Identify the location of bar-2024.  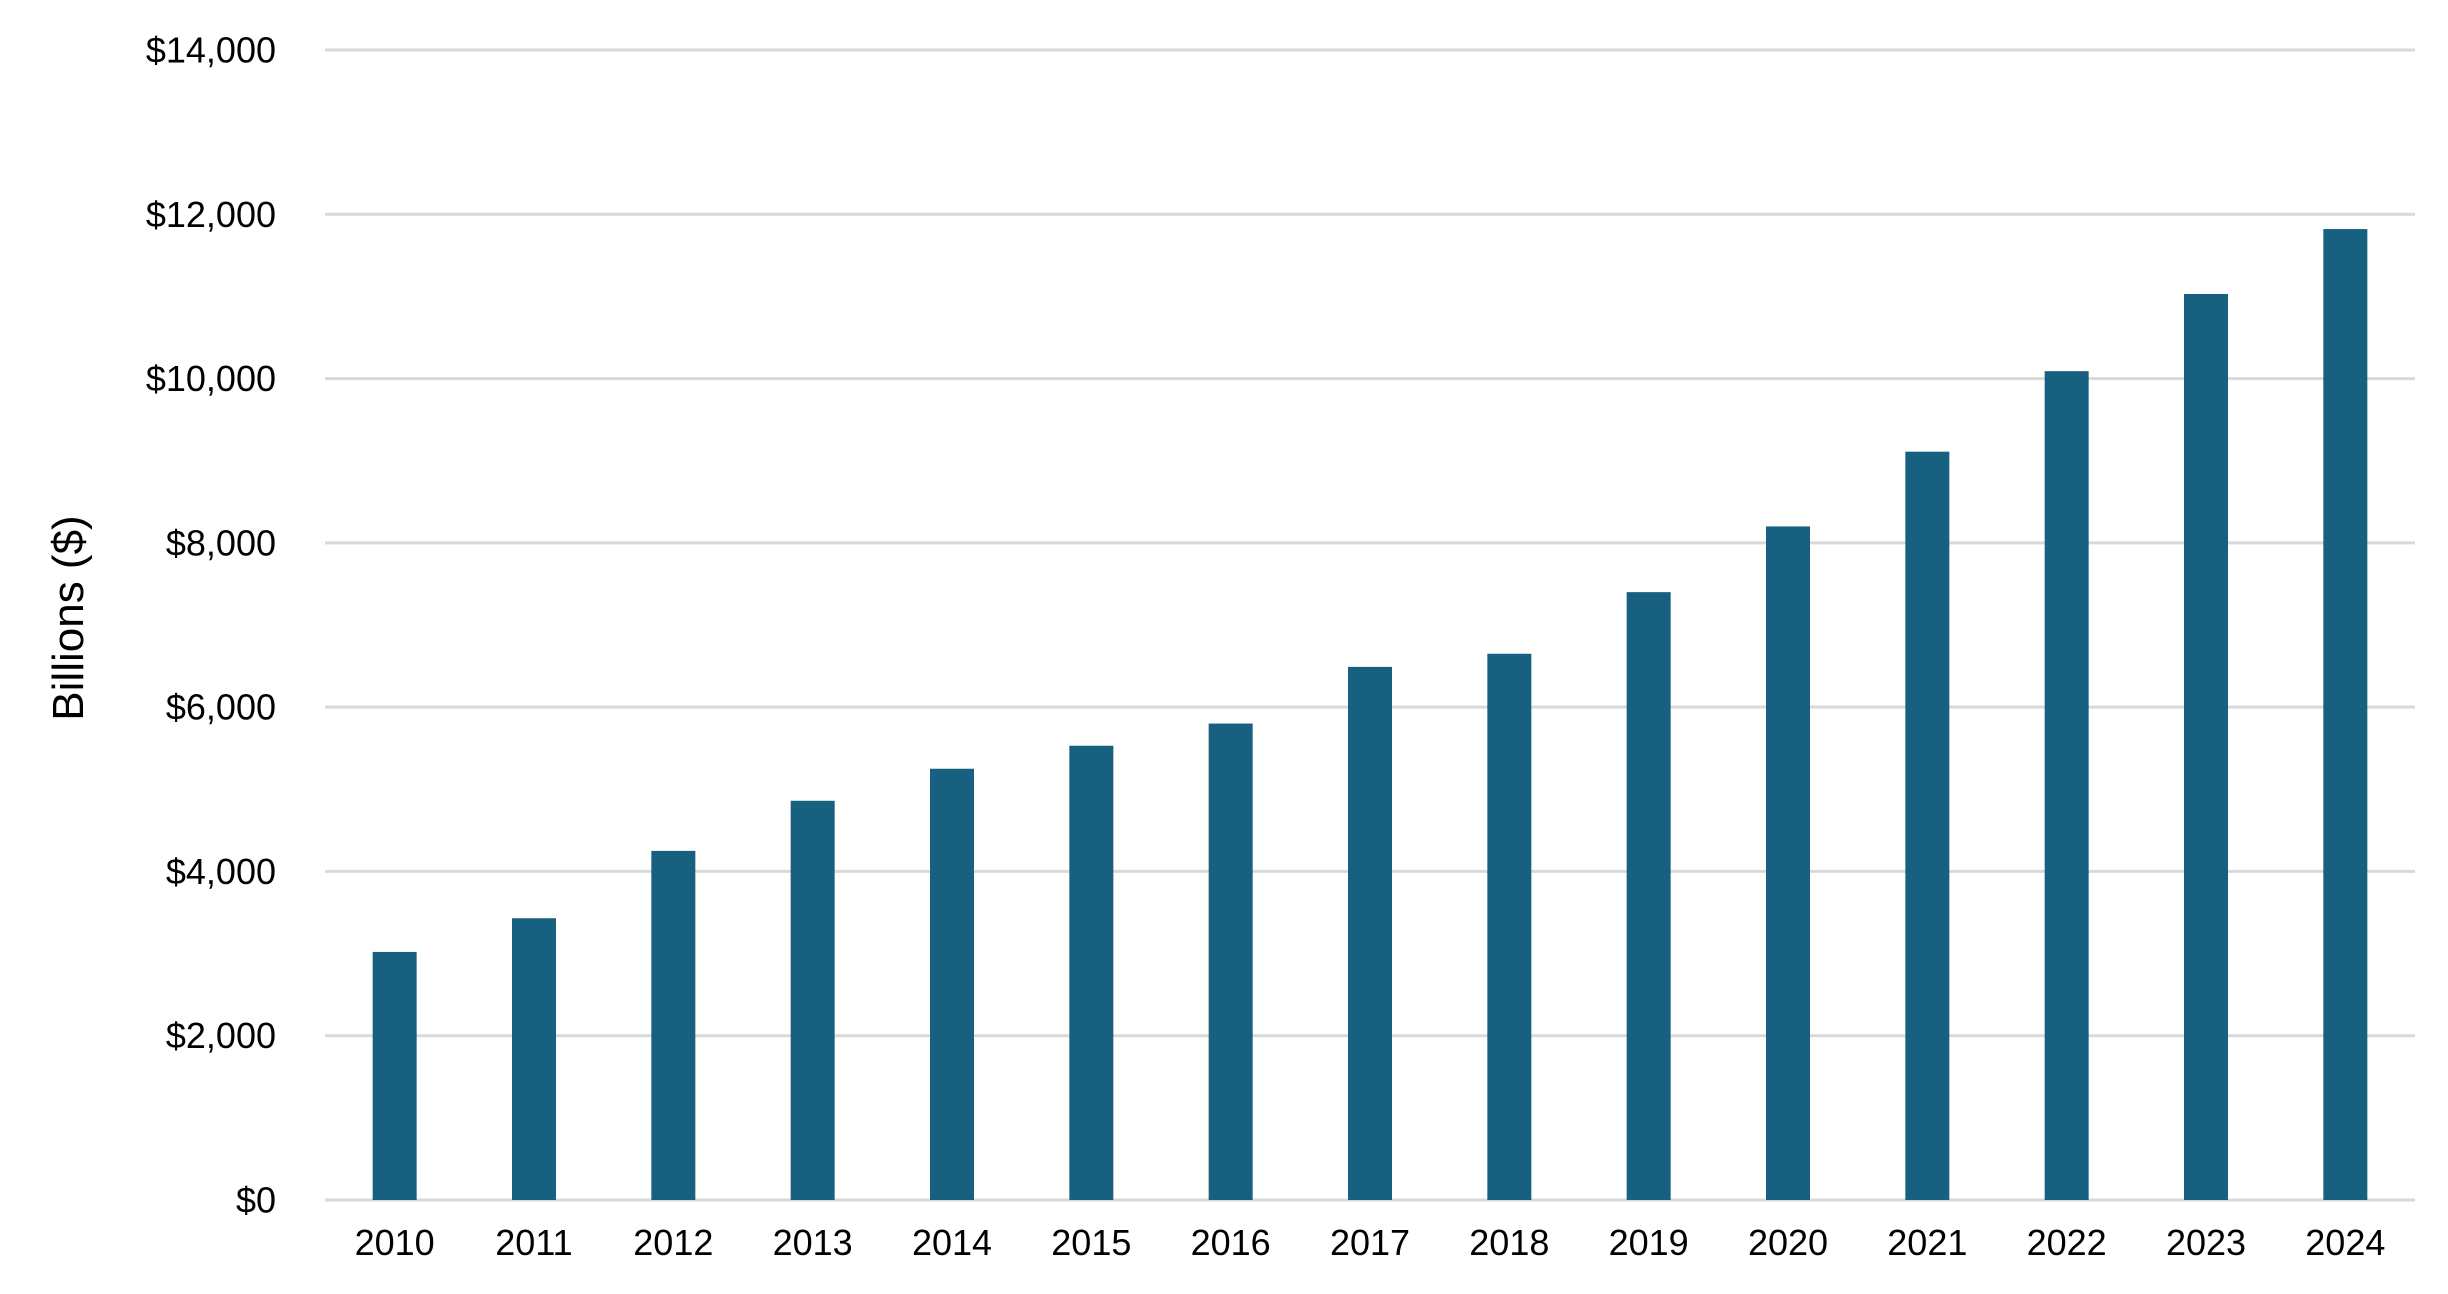
(2345, 715).